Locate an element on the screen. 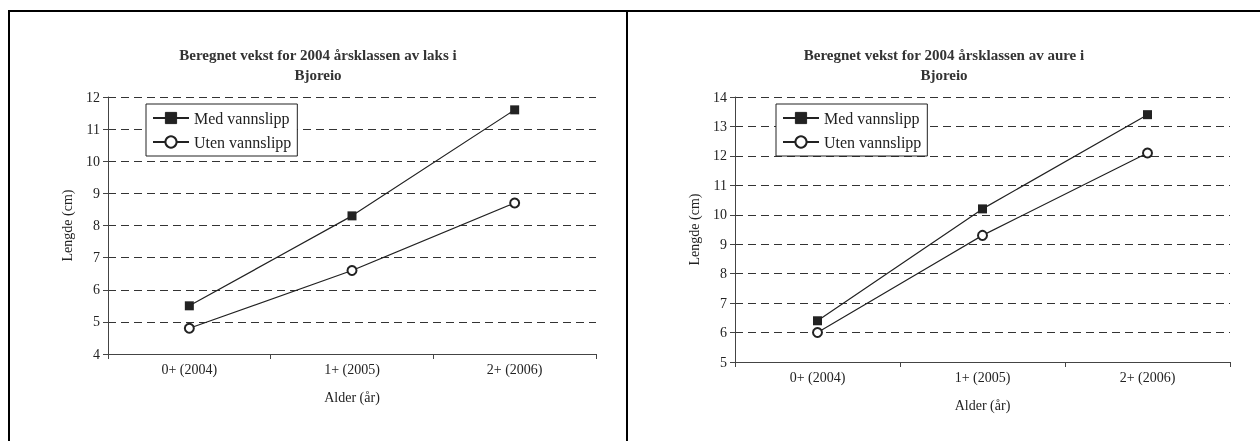  y-tick-label: 13 is located at coordinates (720, 126).